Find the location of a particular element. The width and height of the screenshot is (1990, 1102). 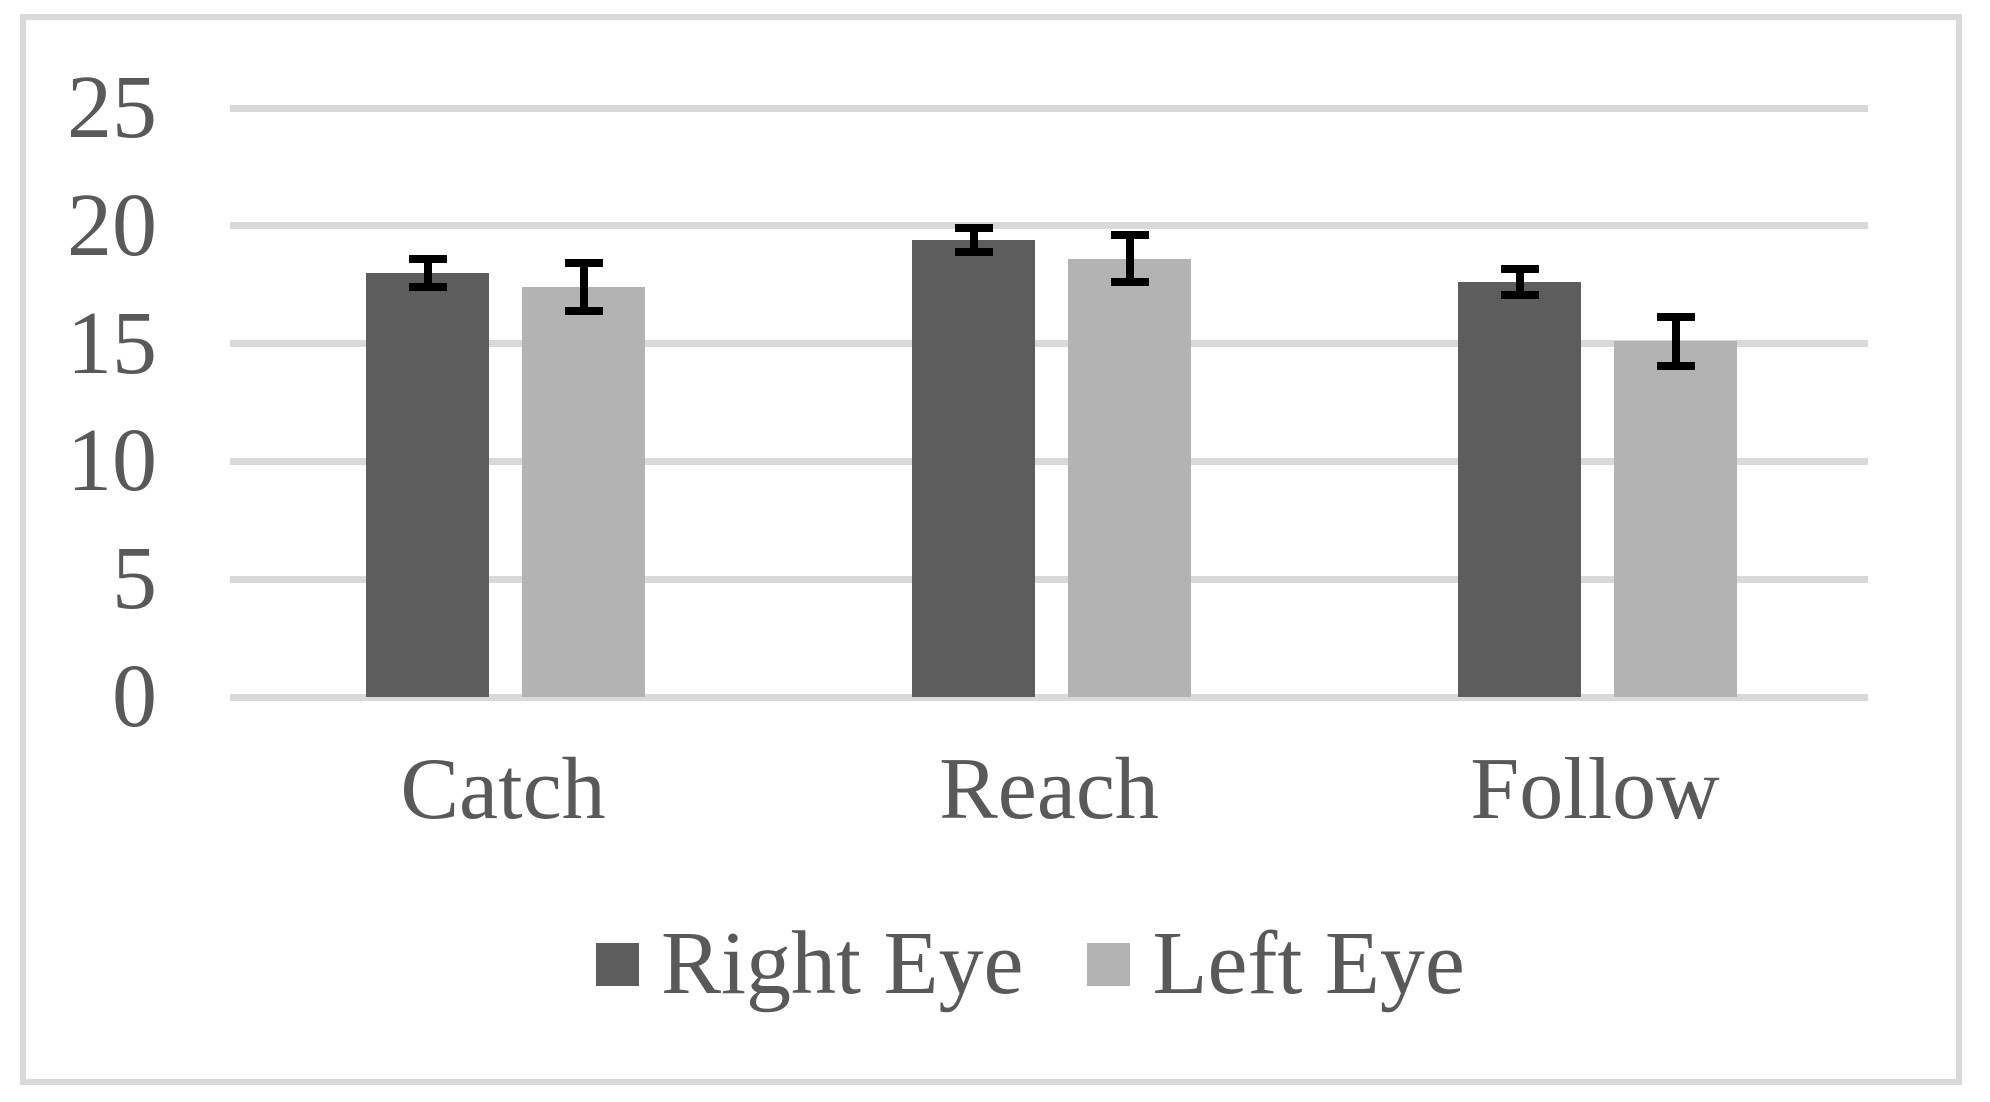

legend-item-left-eye: Left Eye is located at coordinates (1276, 963).